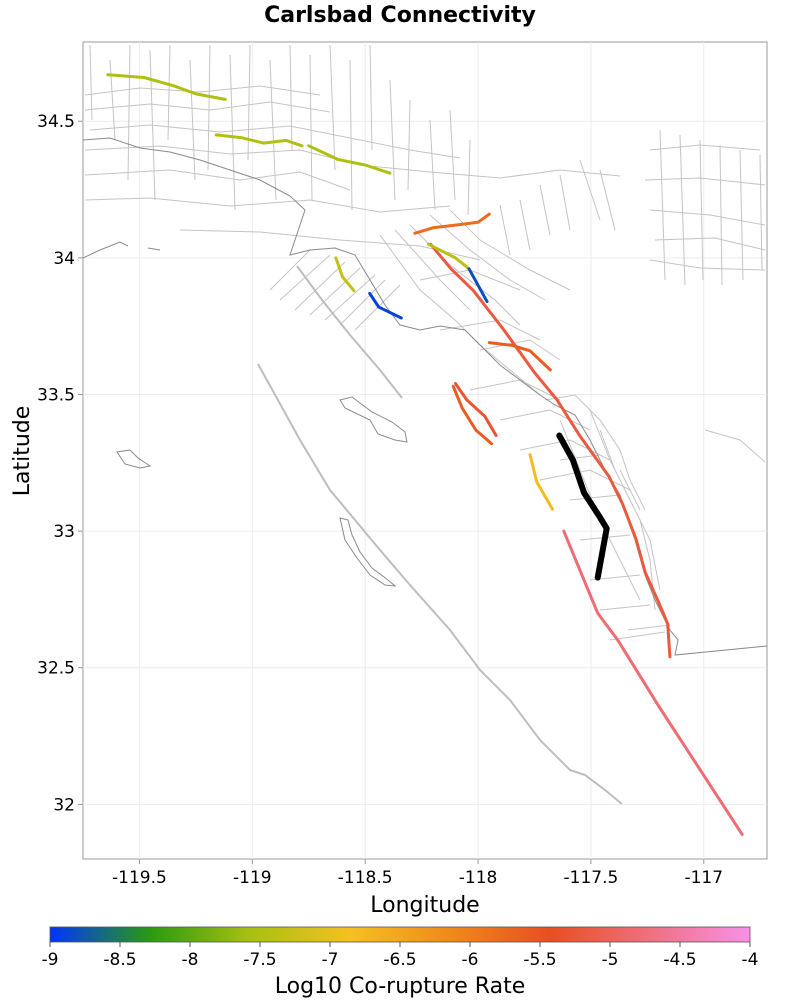 The width and height of the screenshot is (800, 1007). Describe the element at coordinates (478, 878) in the screenshot. I see `x-tick-label: -118` at that location.